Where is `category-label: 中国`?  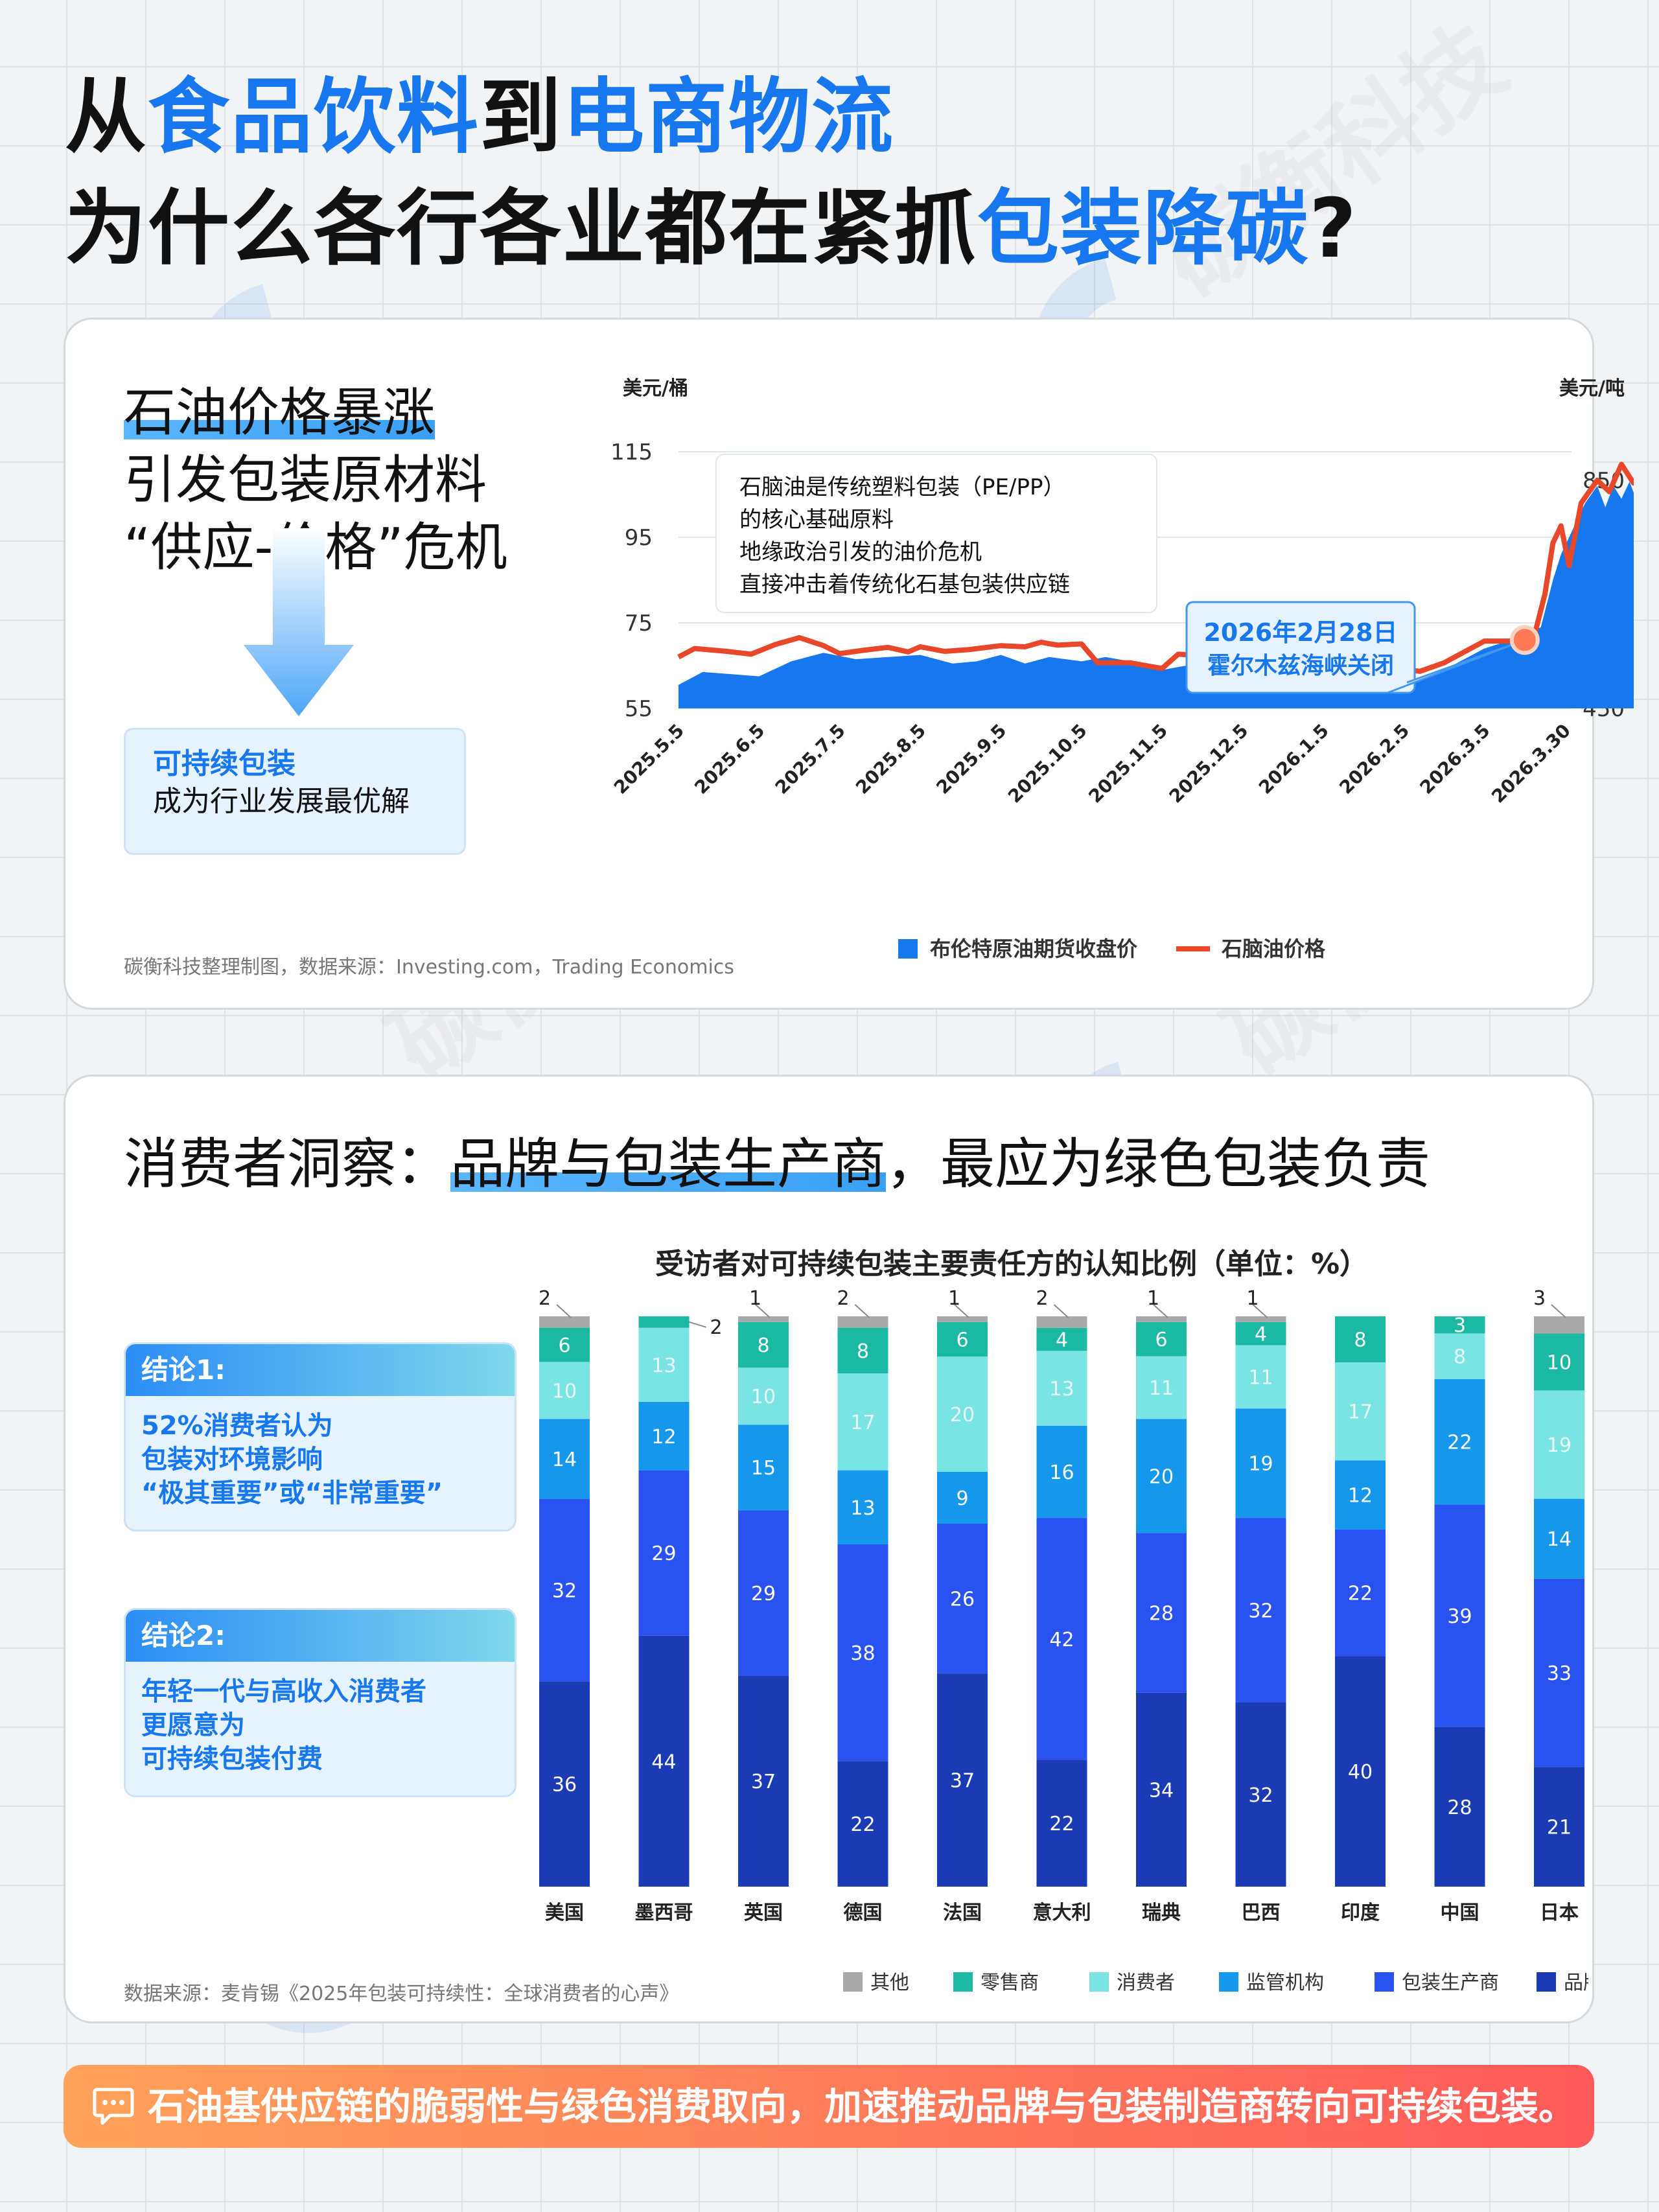
category-label: 中国 is located at coordinates (1460, 1913).